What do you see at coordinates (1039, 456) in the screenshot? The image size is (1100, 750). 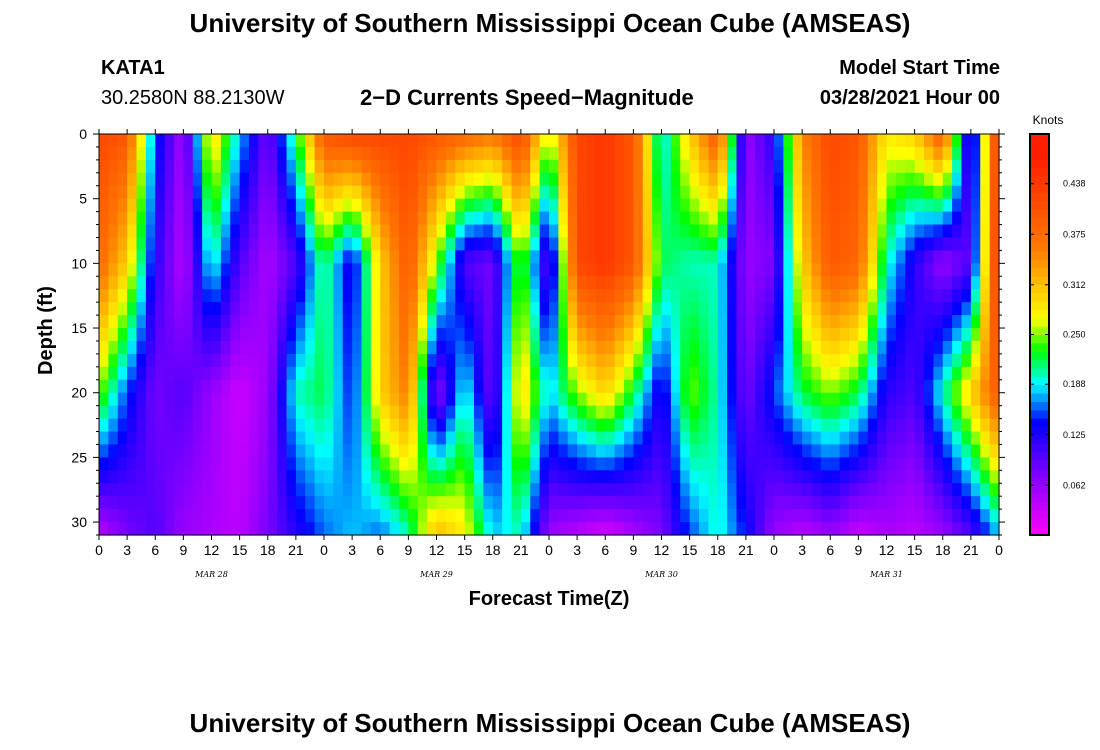 I see `colorbar-swatch` at bounding box center [1039, 456].